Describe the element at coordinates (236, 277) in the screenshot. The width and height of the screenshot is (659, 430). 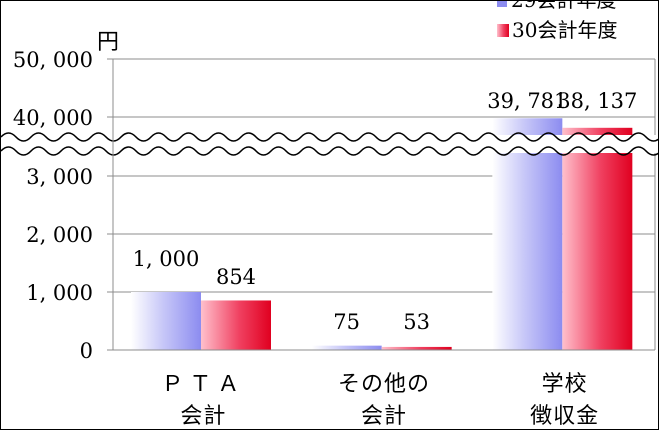
I see `data-label: 854` at that location.